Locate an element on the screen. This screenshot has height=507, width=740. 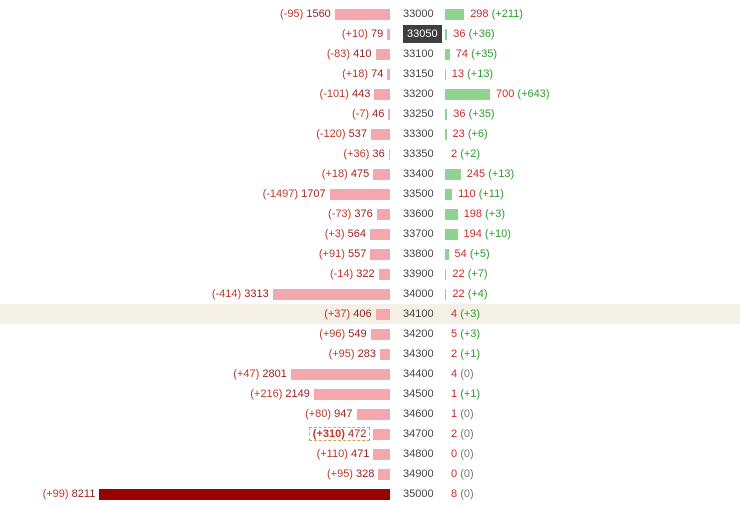
left-oi-text: (+96) 549 is located at coordinates (342, 334).